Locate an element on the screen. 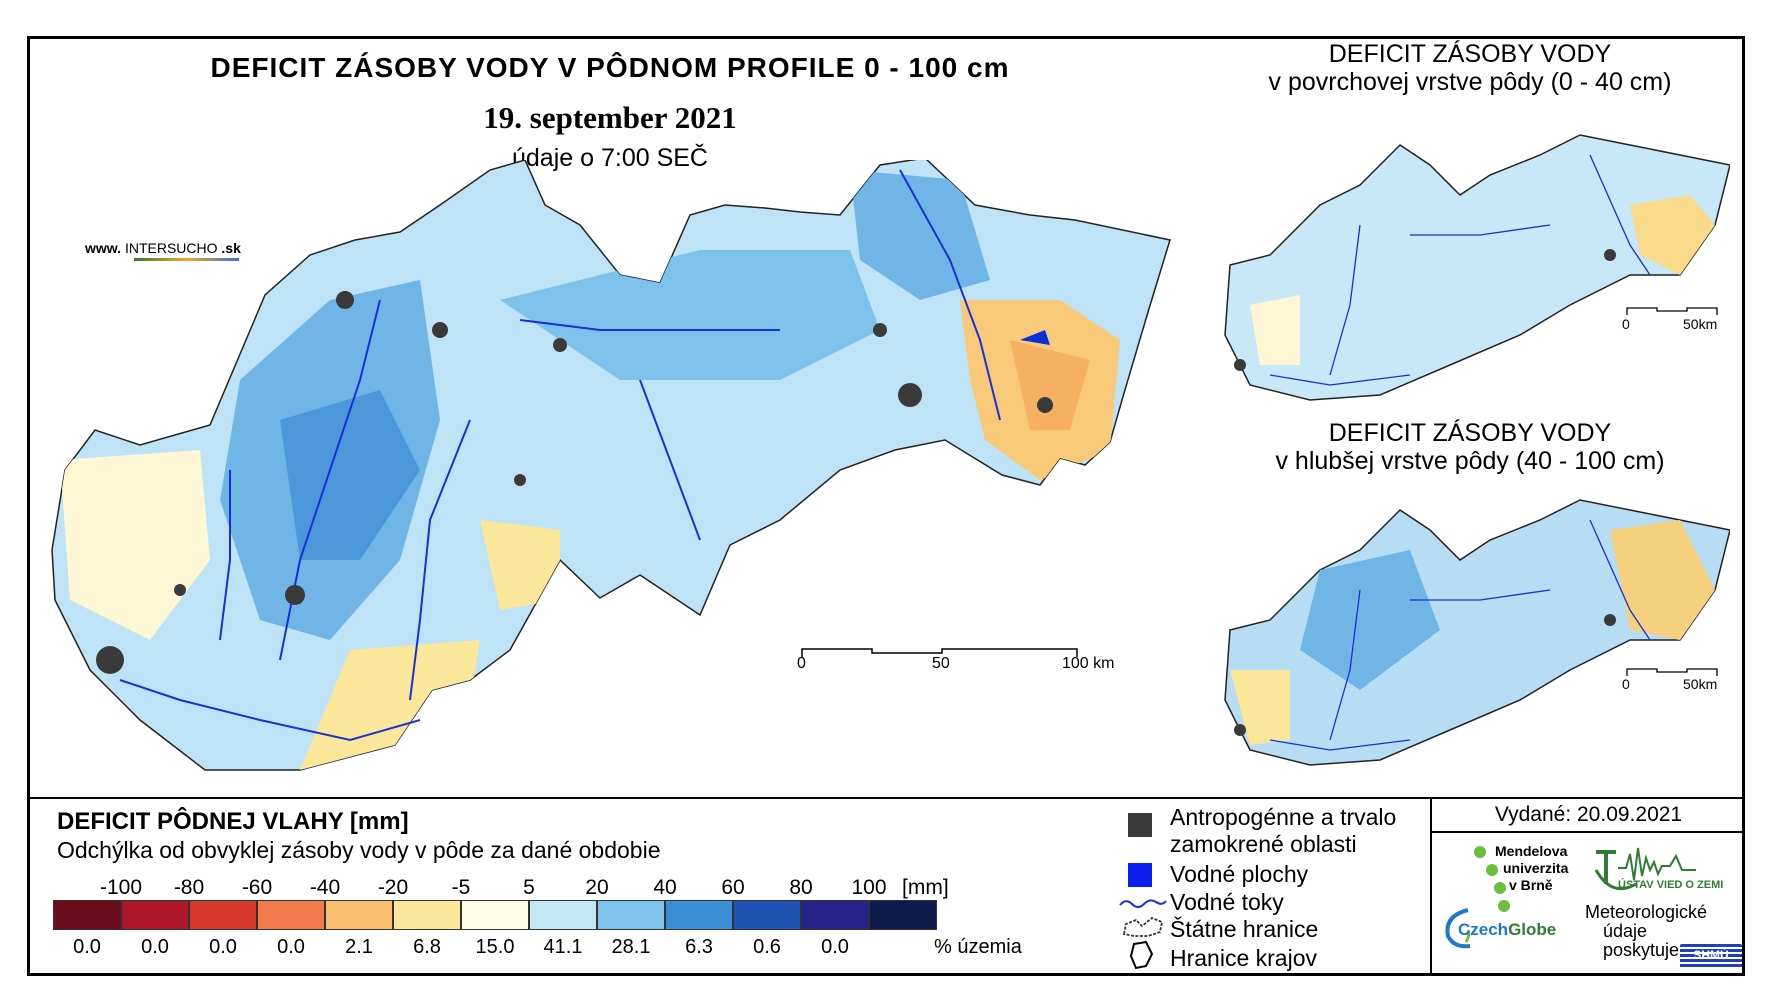  inset-bottom-title-line2: v hlubšej vrstve pôdy (40 - 100 cm) is located at coordinates (1470, 461).